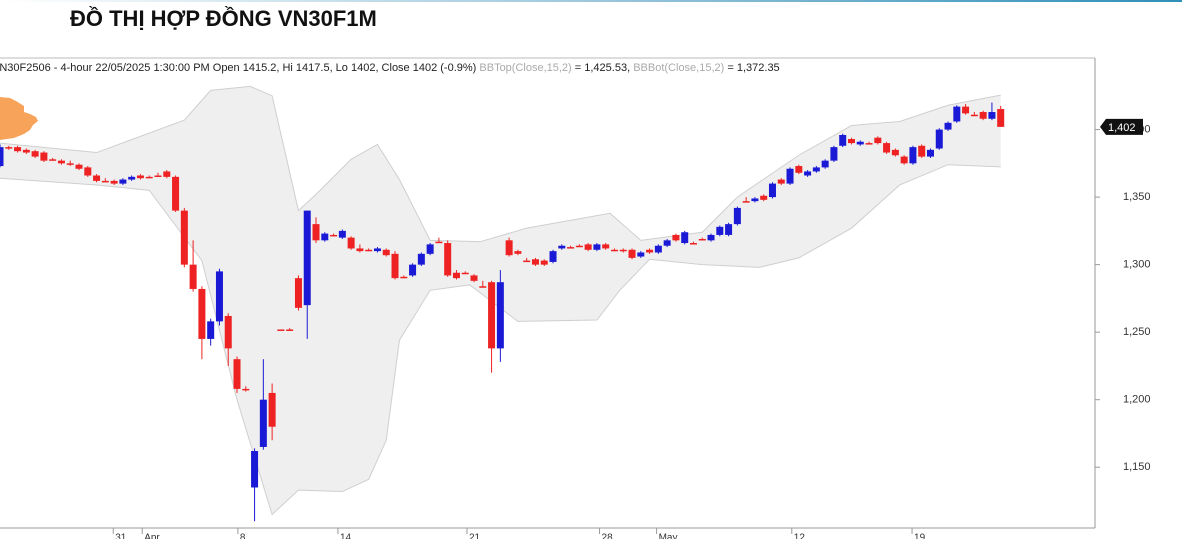 The image size is (1182, 539). Describe the element at coordinates (475, 536) in the screenshot. I see `x-tick-label: 21` at that location.